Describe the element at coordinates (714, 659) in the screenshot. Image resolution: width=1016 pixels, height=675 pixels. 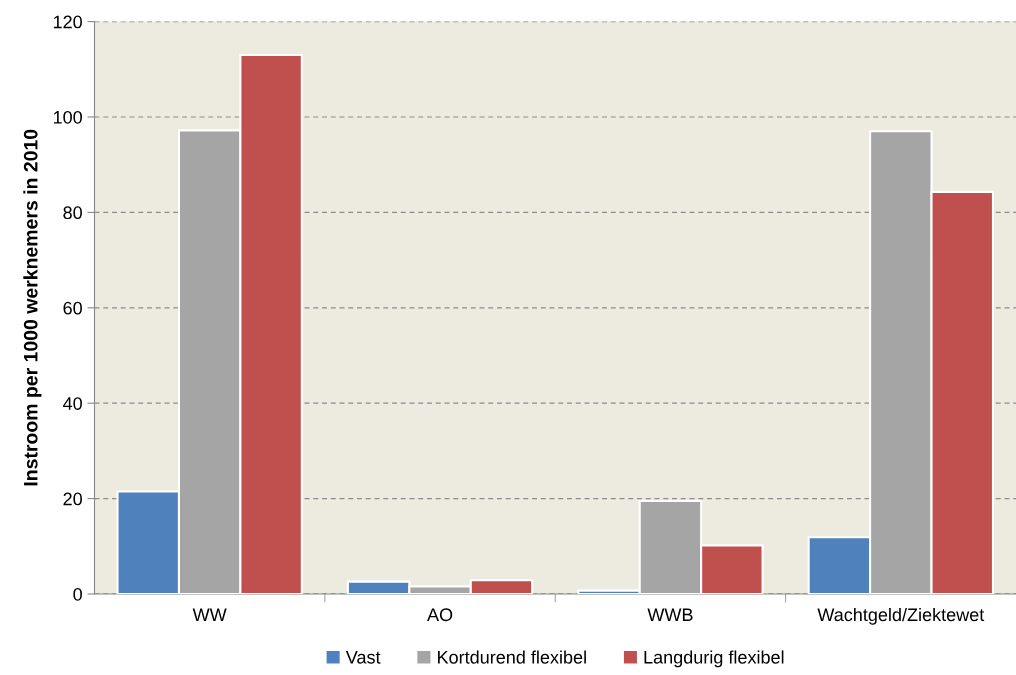
I see `legend-label: Langdurig flexibel` at that location.